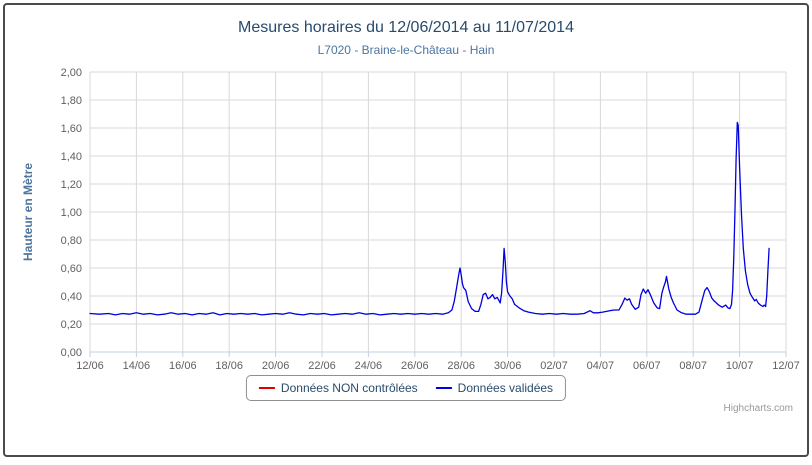 This screenshot has width=812, height=465. Describe the element at coordinates (137, 366) in the screenshot. I see `x-axis-tick-label: 14/06` at that location.